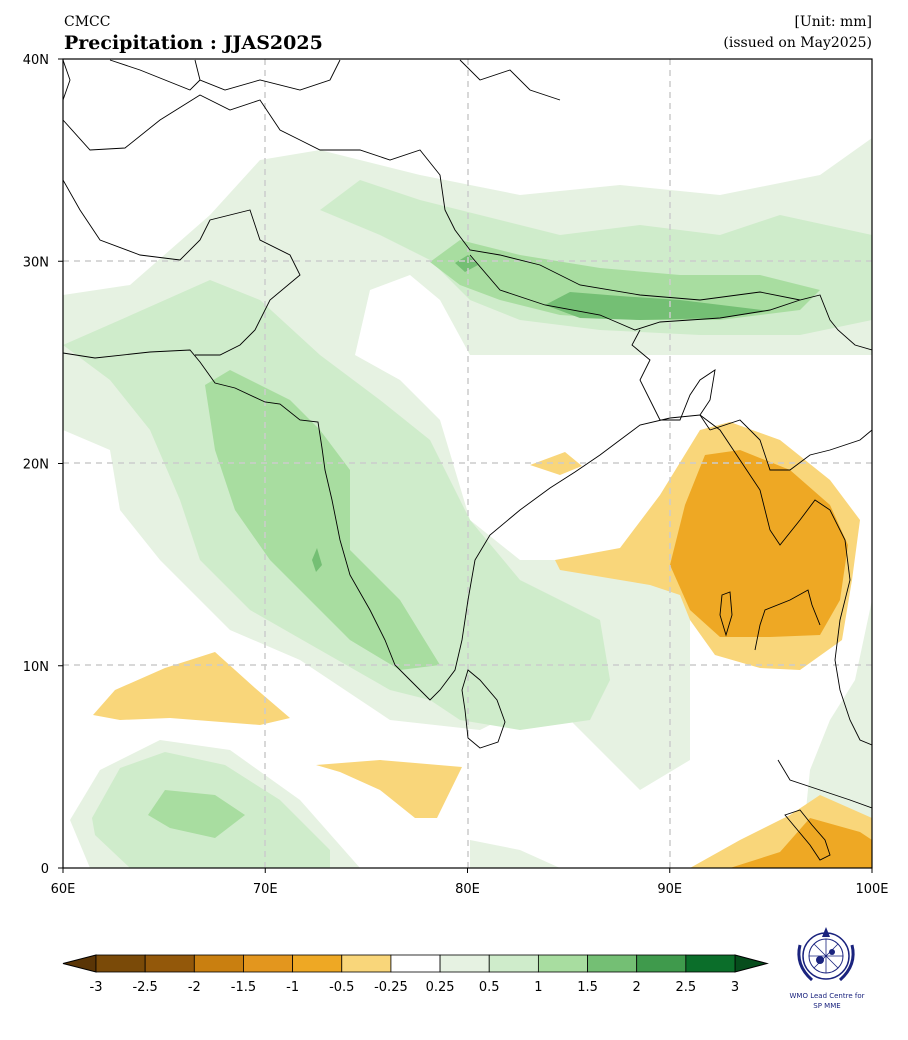  What do you see at coordinates (515, 854) in the screenshot?
I see `shade-green-025-s` at bounding box center [515, 854].